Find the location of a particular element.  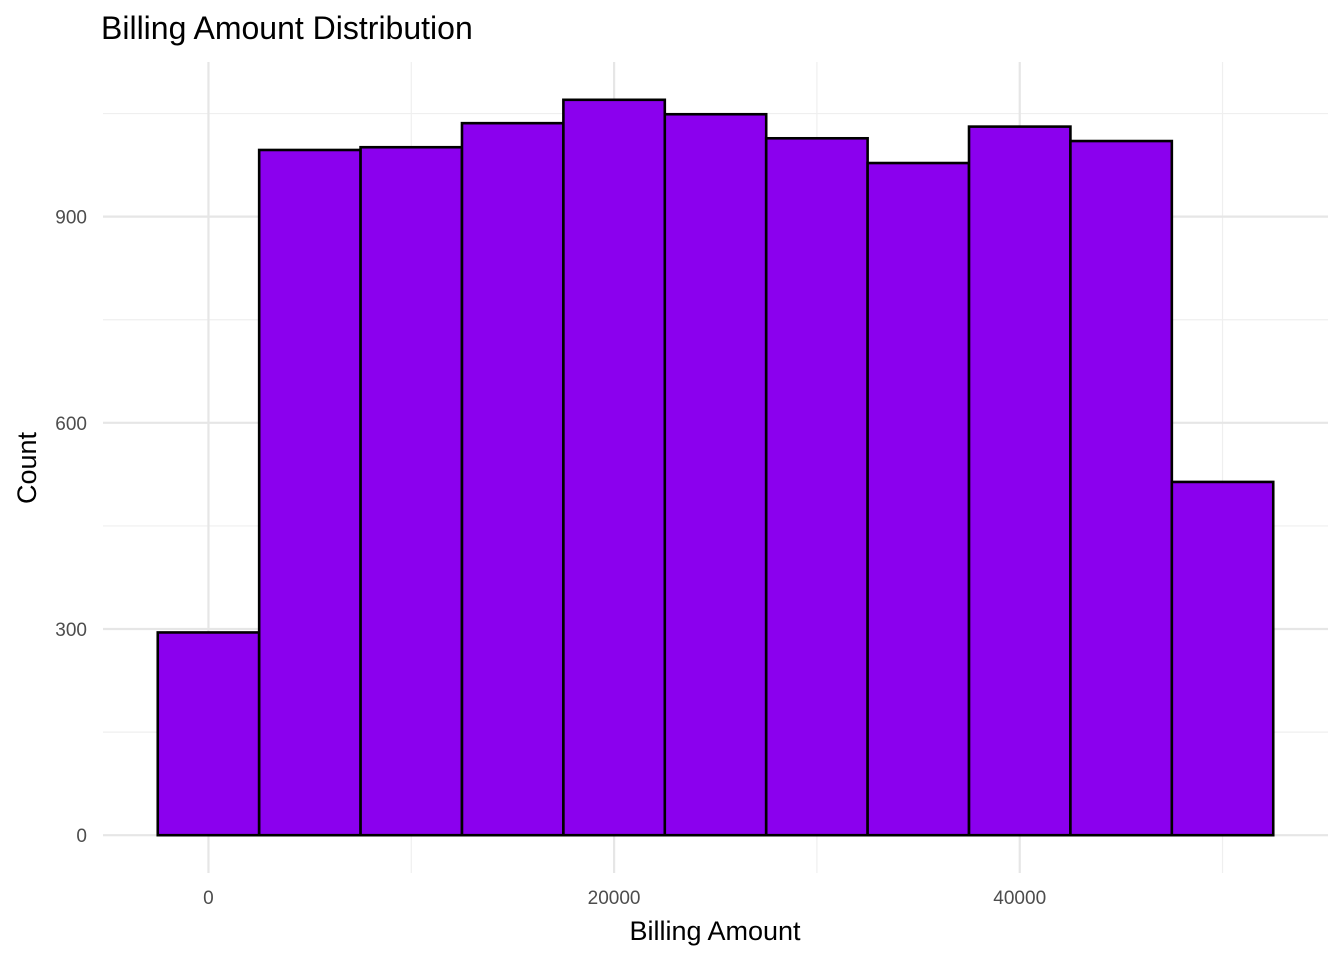

x-axis-tick-labels: 0 20000 40000 is located at coordinates (624, 898).